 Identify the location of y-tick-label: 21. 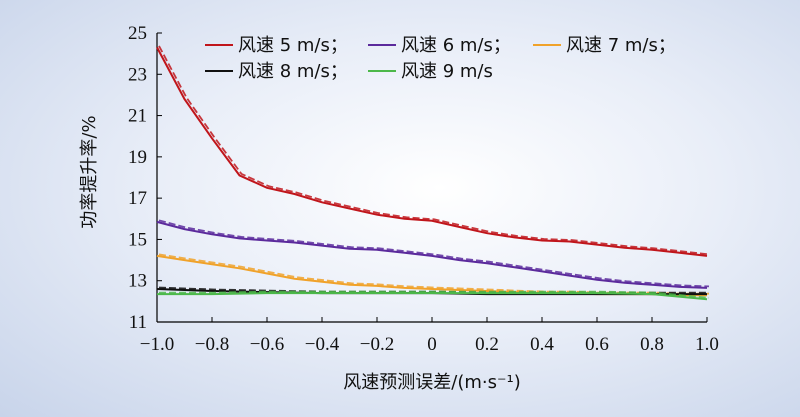
(137, 116).